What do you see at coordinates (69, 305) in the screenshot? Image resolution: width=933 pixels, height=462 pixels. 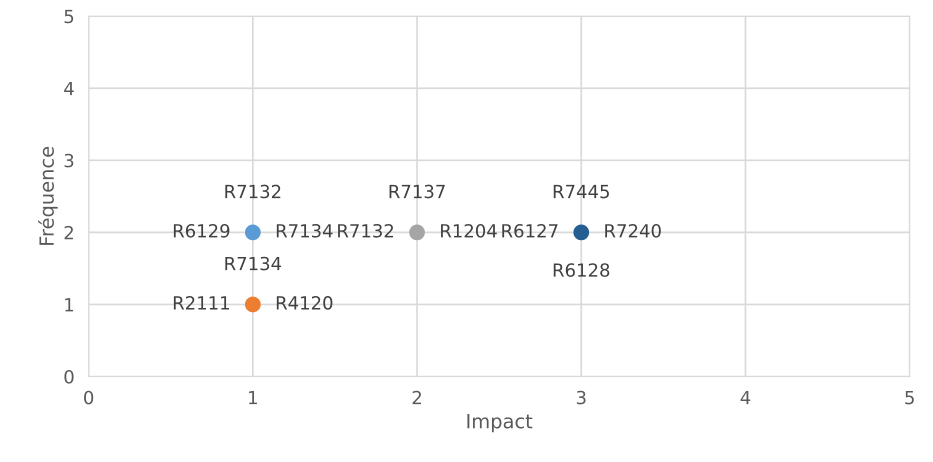 I see `y-tick-label: 1` at bounding box center [69, 305].